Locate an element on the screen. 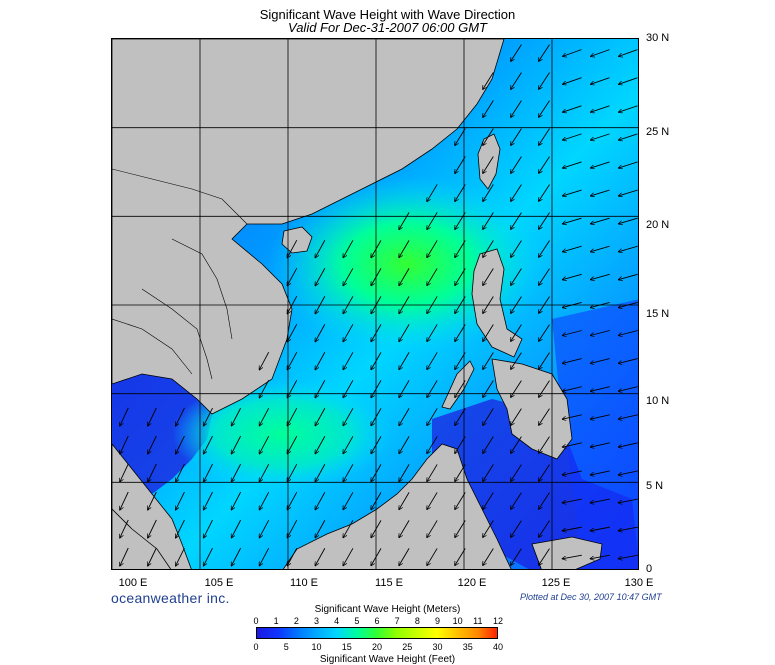 The image size is (775, 665). legend-meters-tick: 4 is located at coordinates (337, 621).